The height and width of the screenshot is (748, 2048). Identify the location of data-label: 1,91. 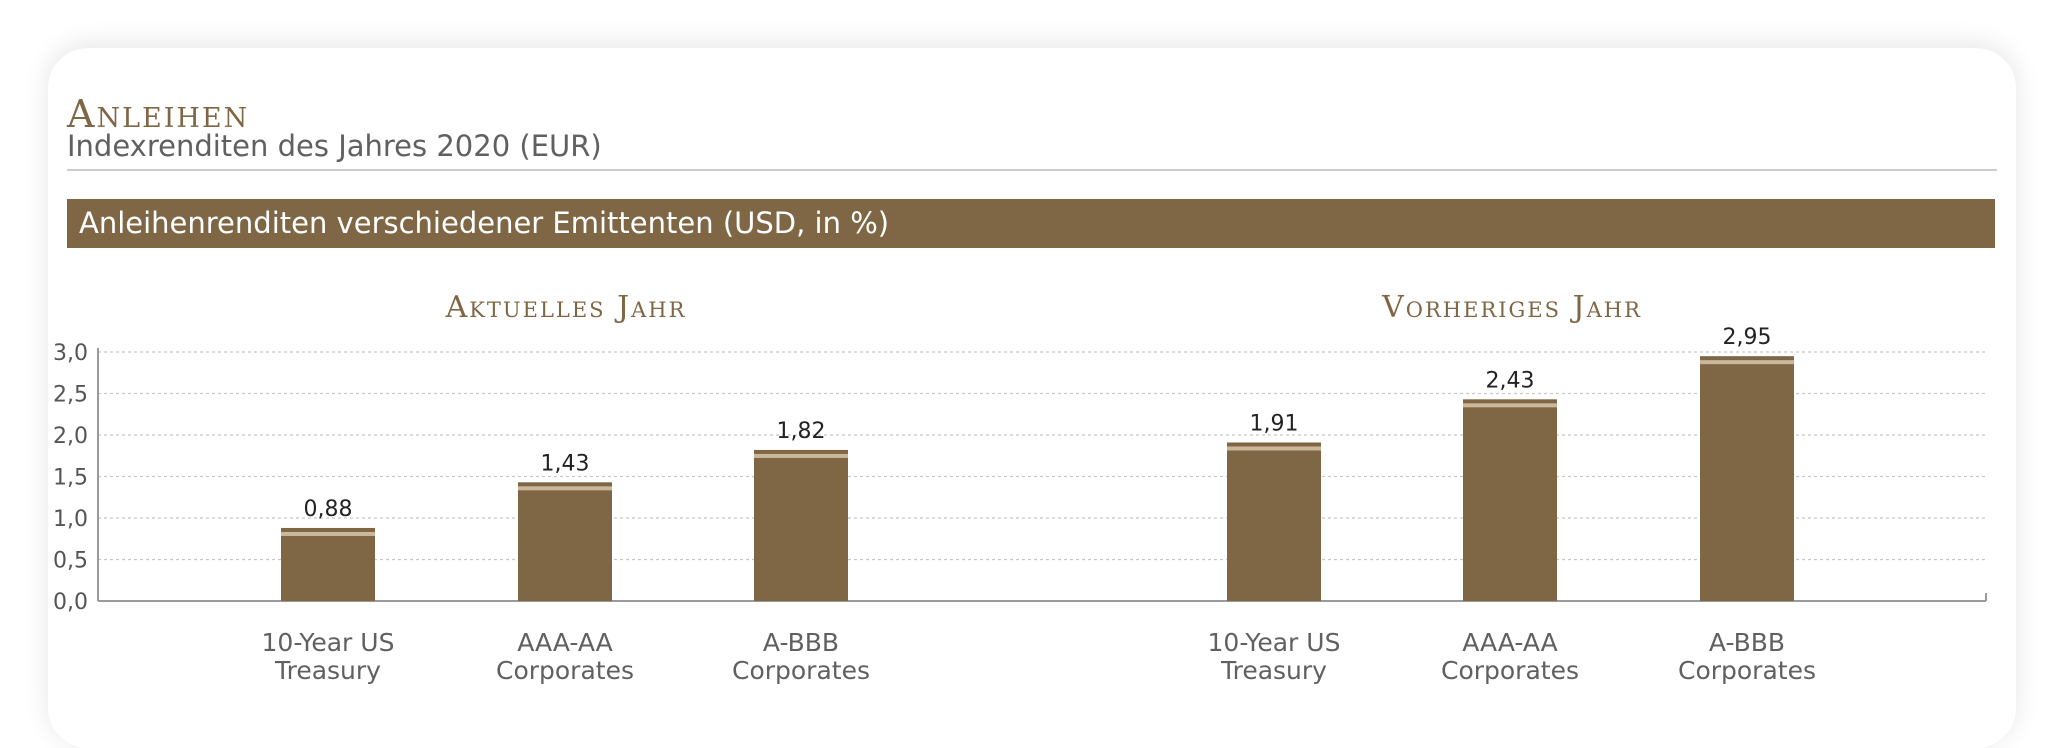
(1274, 423).